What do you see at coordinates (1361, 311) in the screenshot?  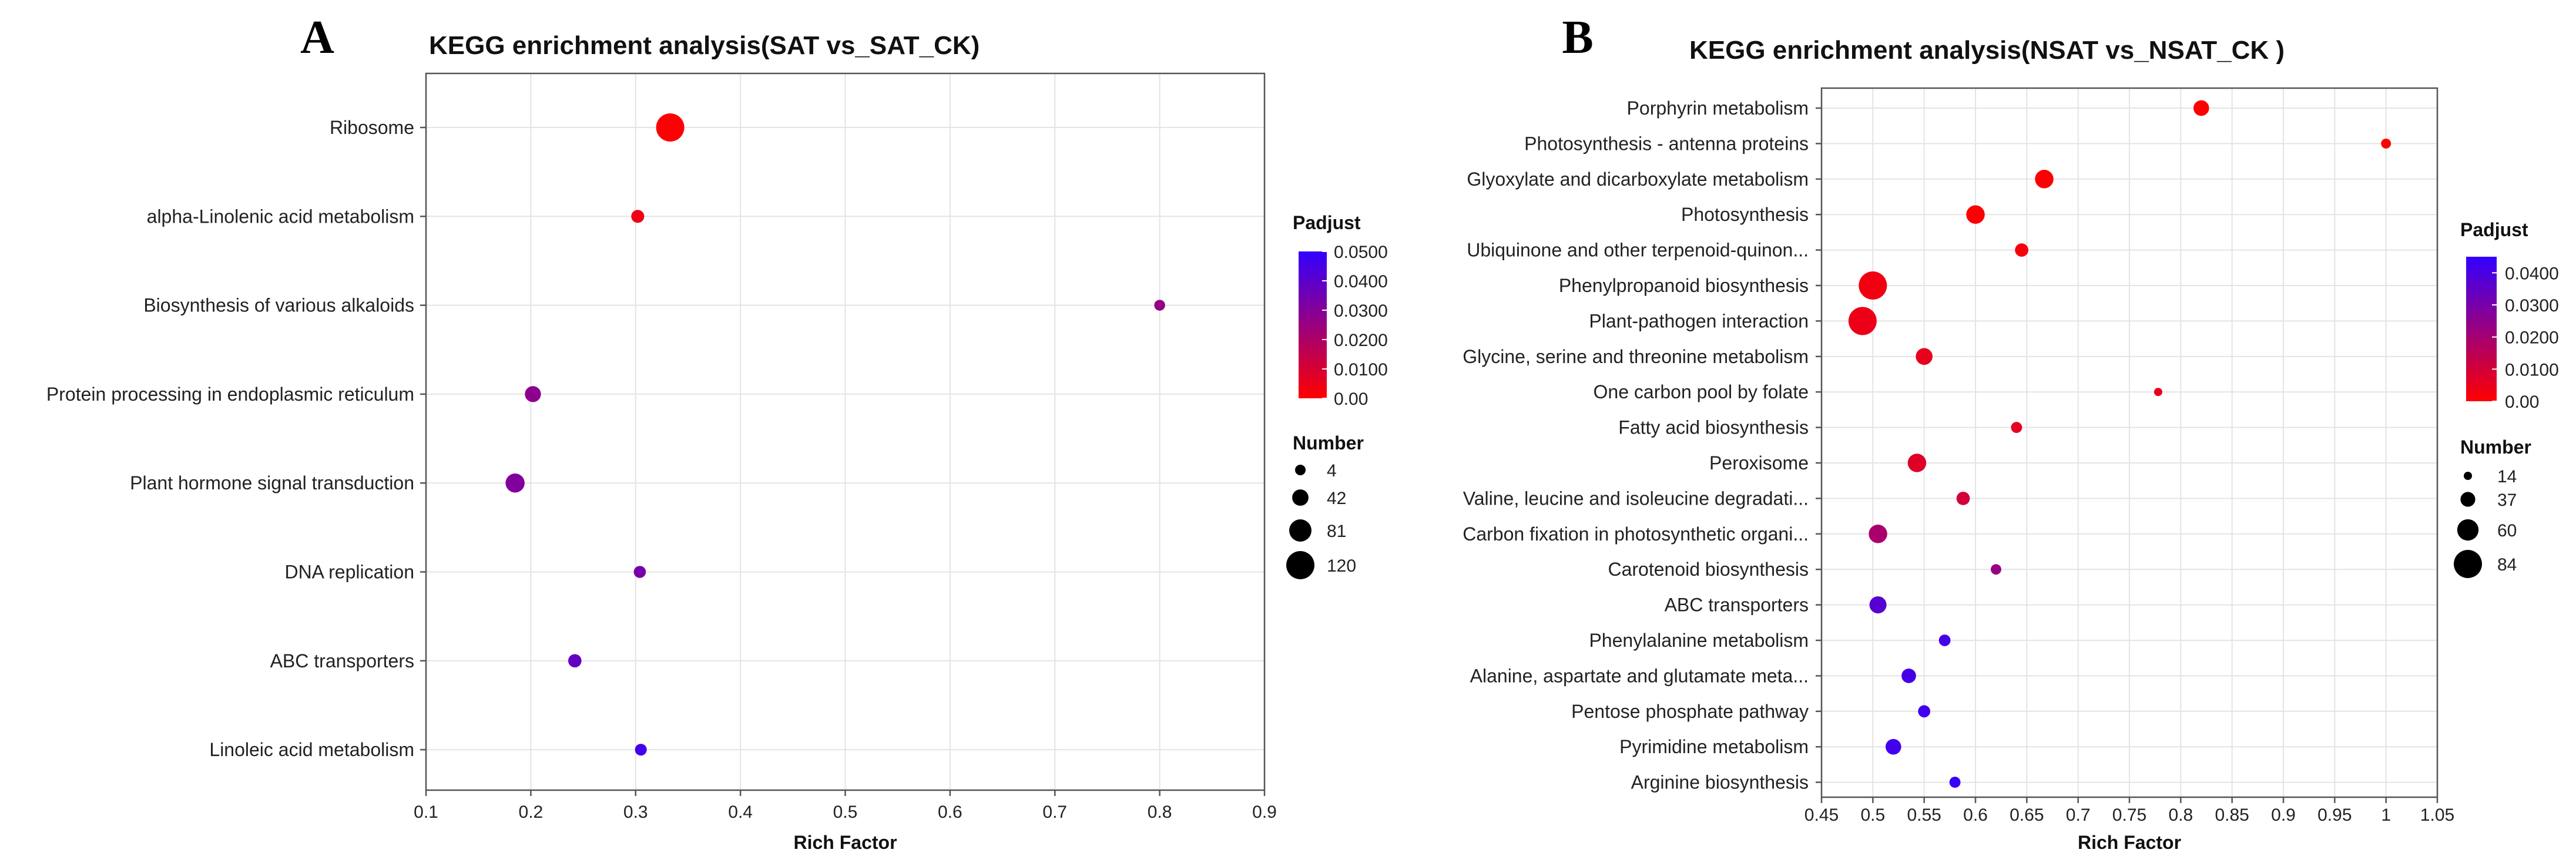 I see `panel-a-colorbar-tick-label: 0.0300` at bounding box center [1361, 311].